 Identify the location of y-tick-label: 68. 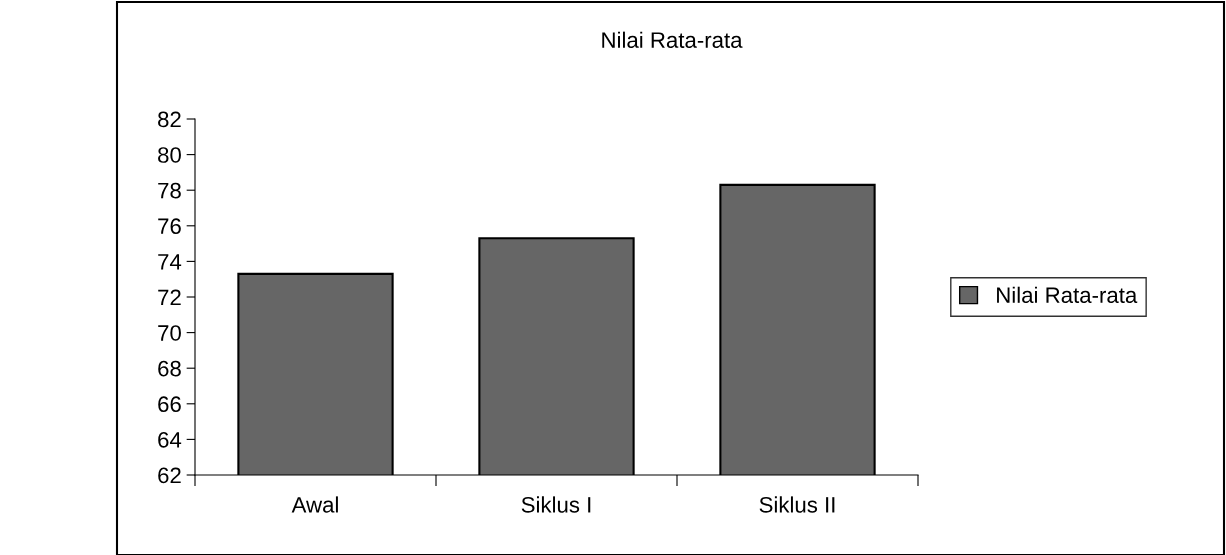
(169, 368).